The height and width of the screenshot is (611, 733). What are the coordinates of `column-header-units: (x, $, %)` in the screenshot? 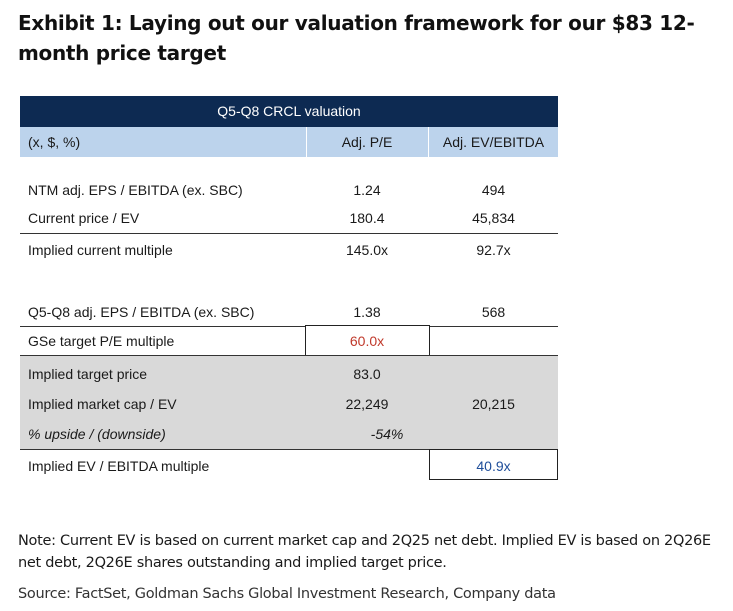 It's located at (54, 142).